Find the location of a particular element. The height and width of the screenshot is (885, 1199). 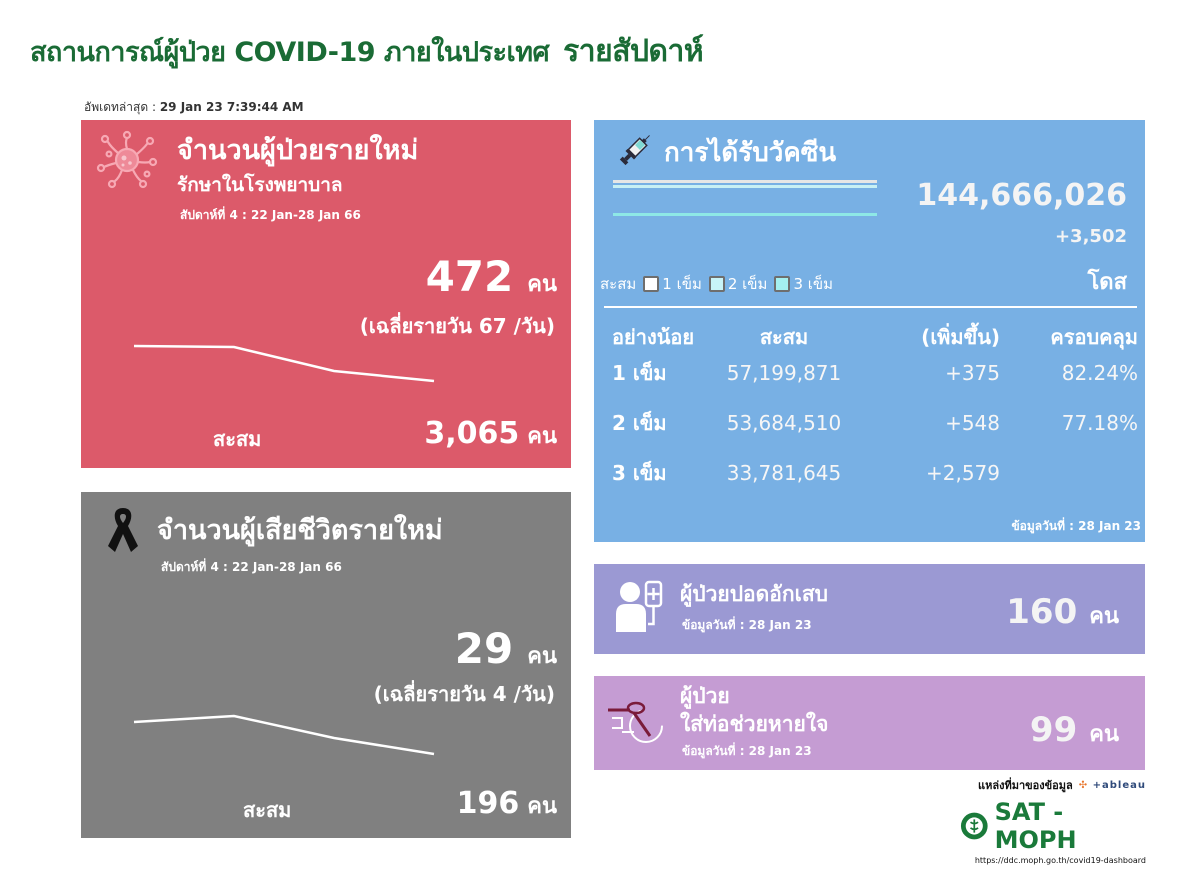

new-cases-value: 472 is located at coordinates (469, 276).